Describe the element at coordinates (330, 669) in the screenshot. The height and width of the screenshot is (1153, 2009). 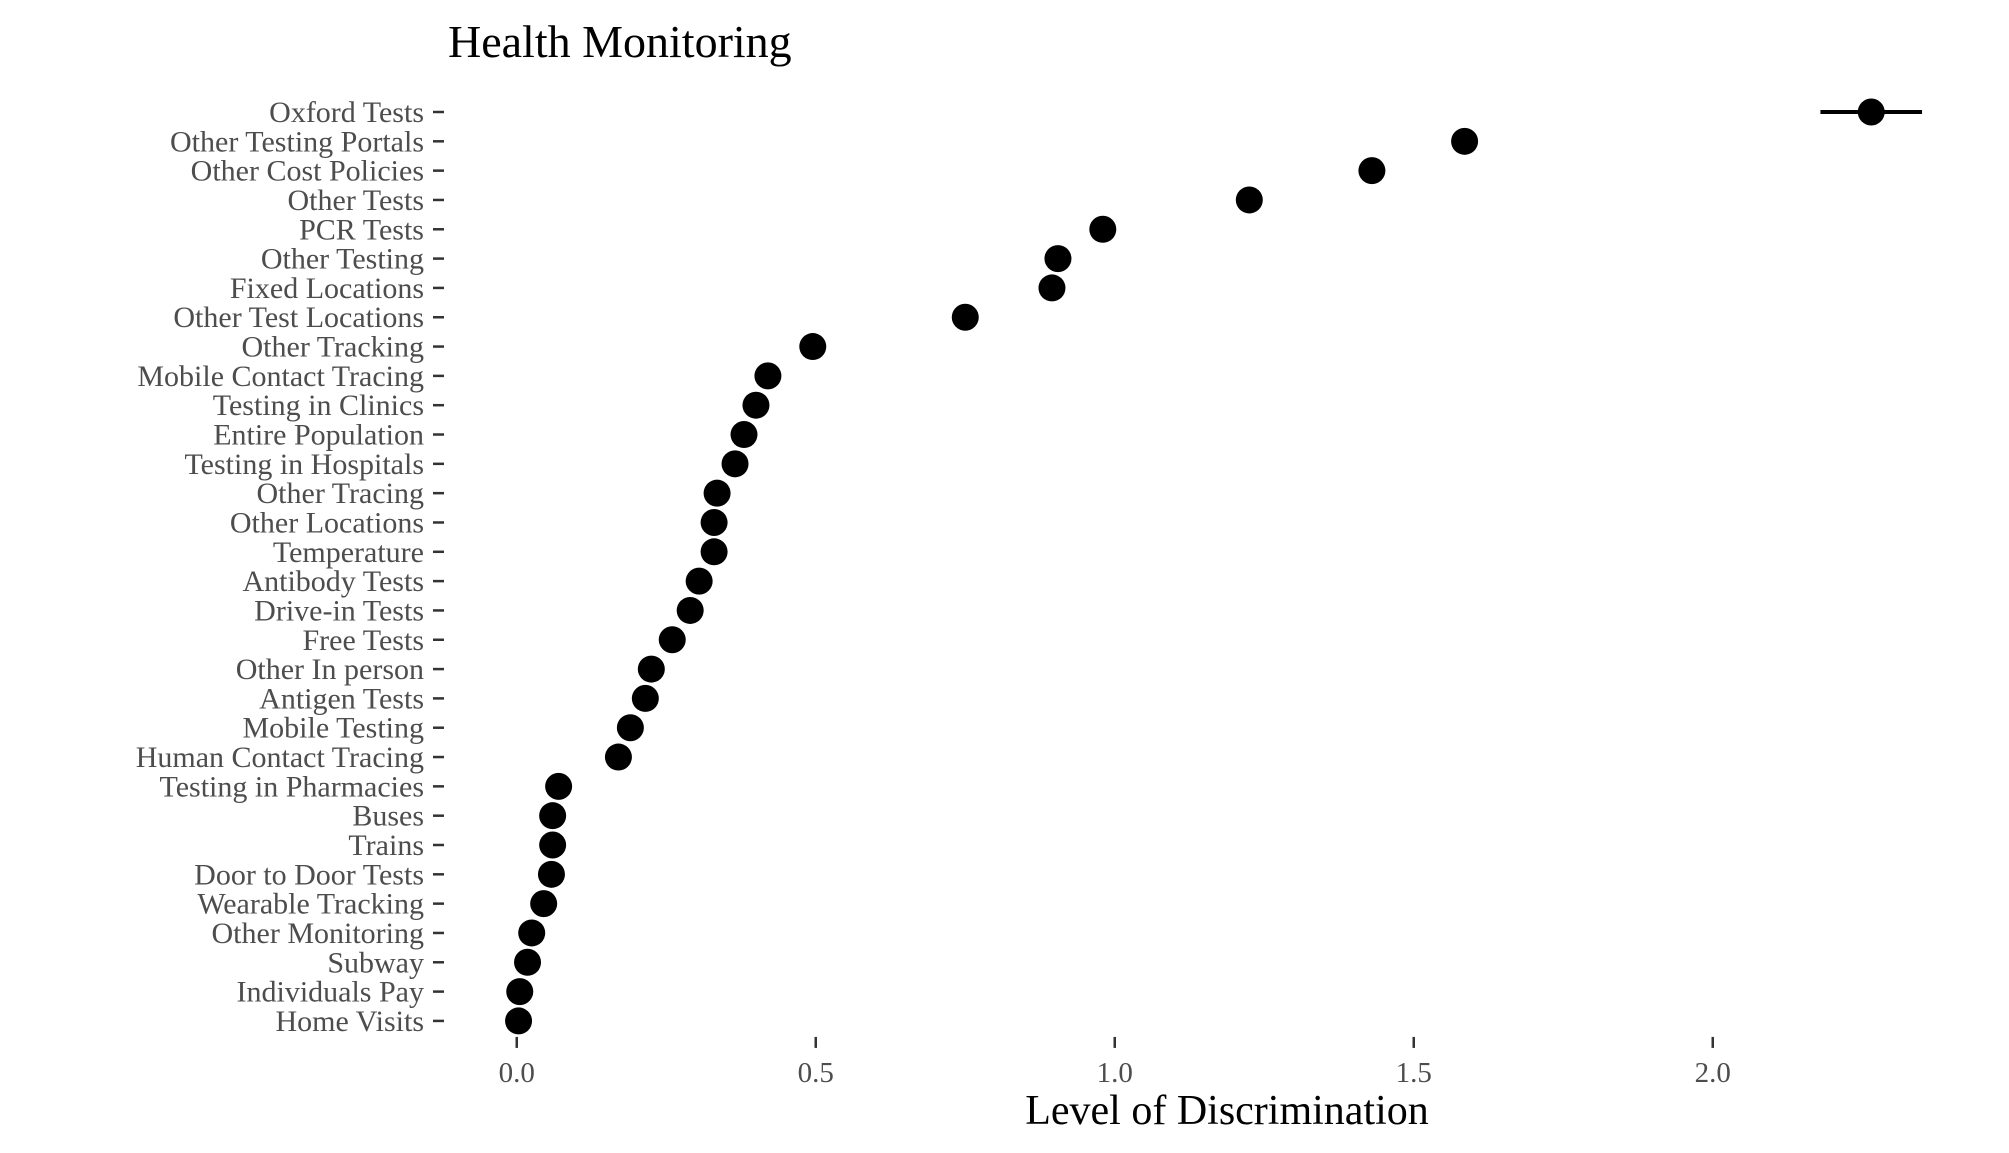
I see `y-tick-label-other-in-person: Other In person` at that location.